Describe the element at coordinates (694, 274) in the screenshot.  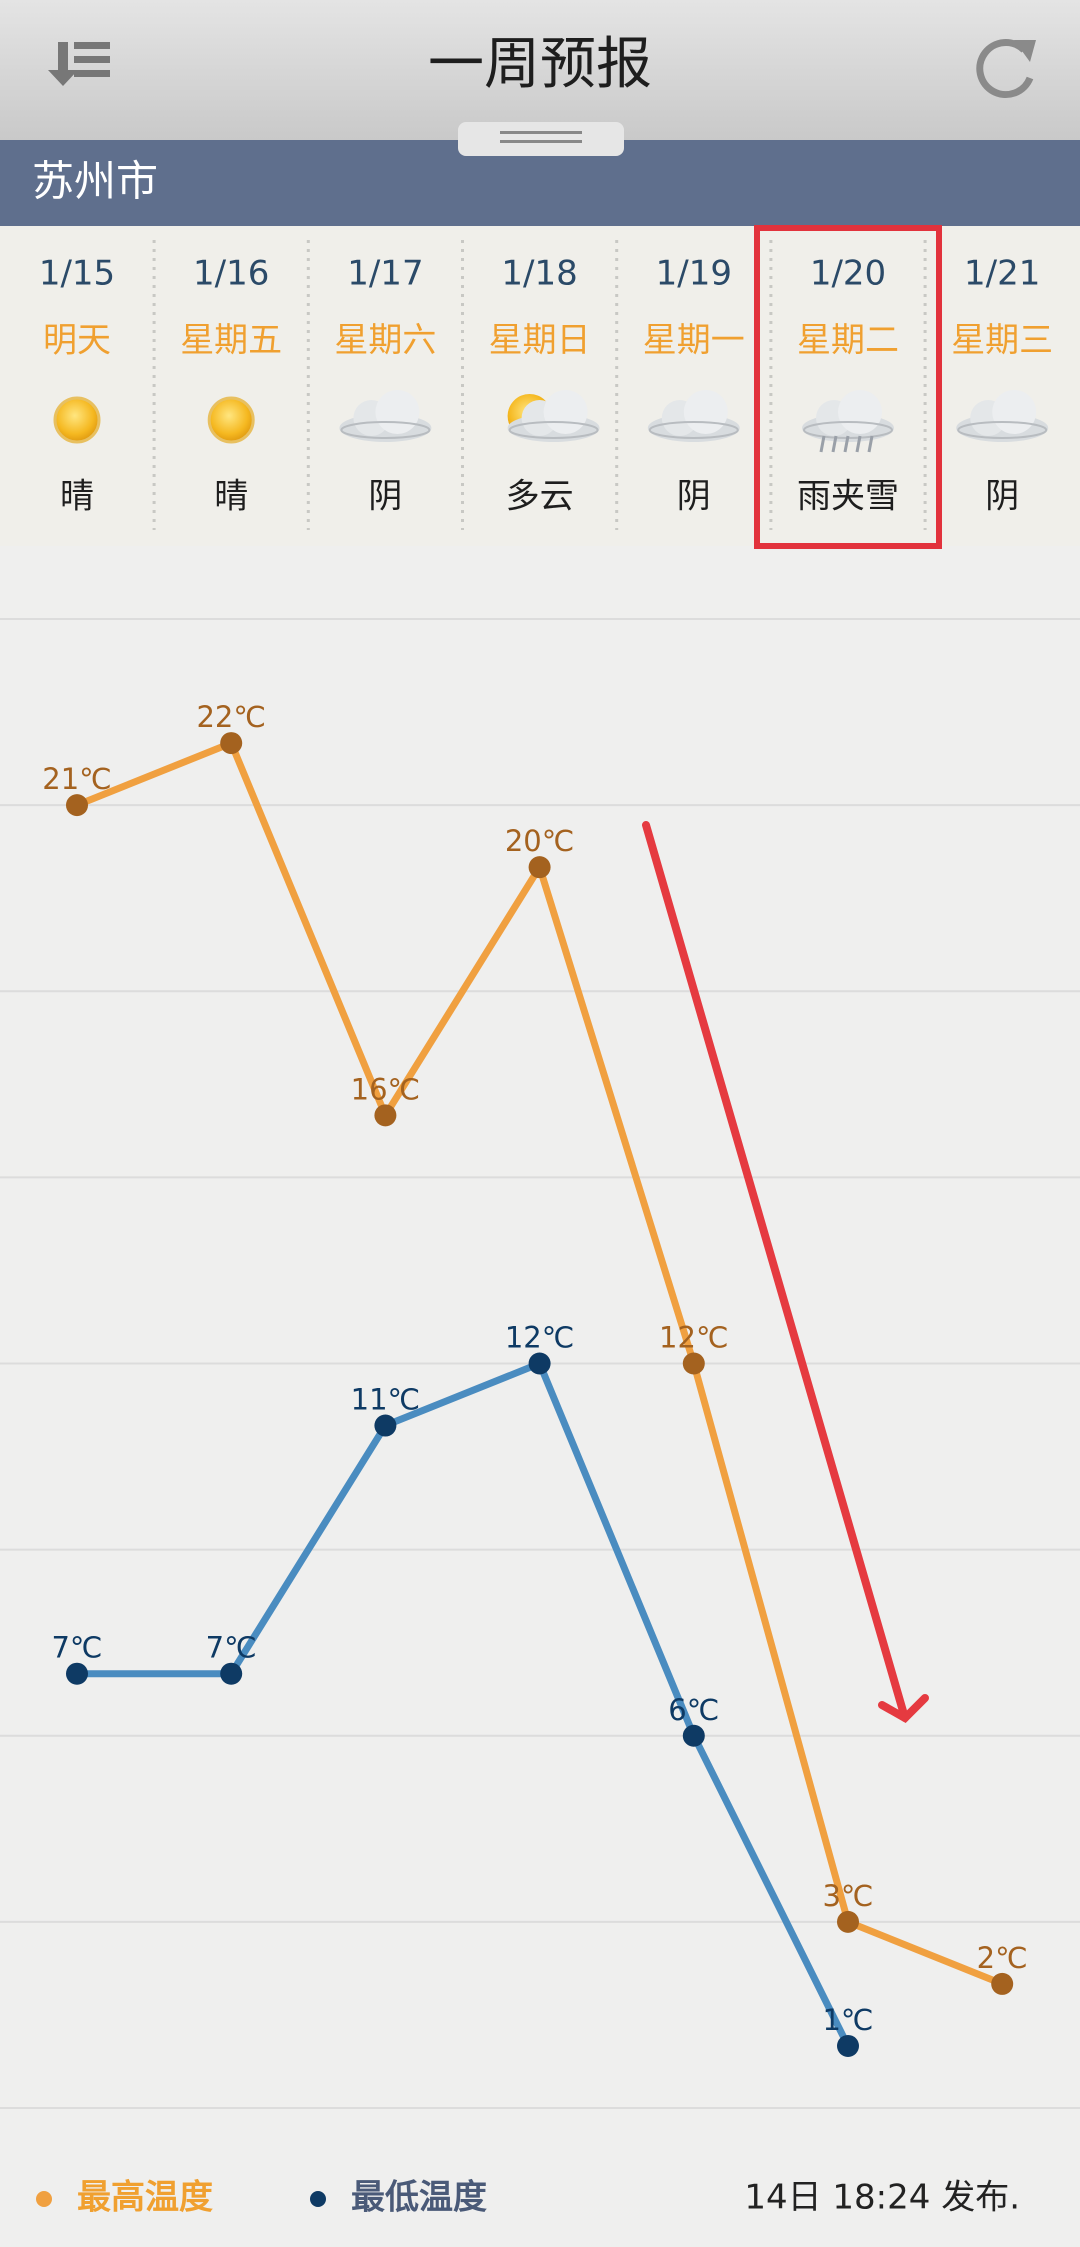
I see `day-date: 1/19` at that location.